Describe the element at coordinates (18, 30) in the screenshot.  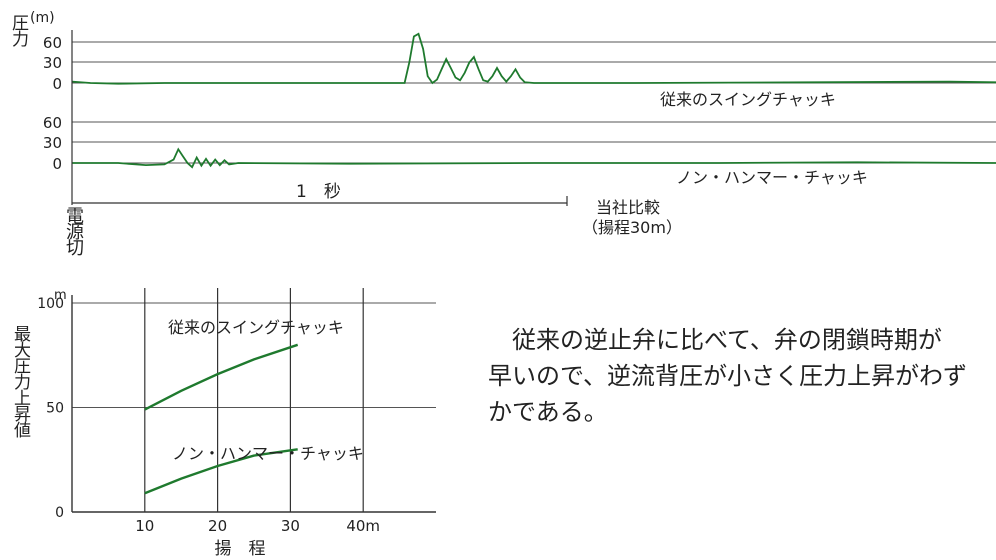
I see `top-y-axis-label: 圧力` at that location.